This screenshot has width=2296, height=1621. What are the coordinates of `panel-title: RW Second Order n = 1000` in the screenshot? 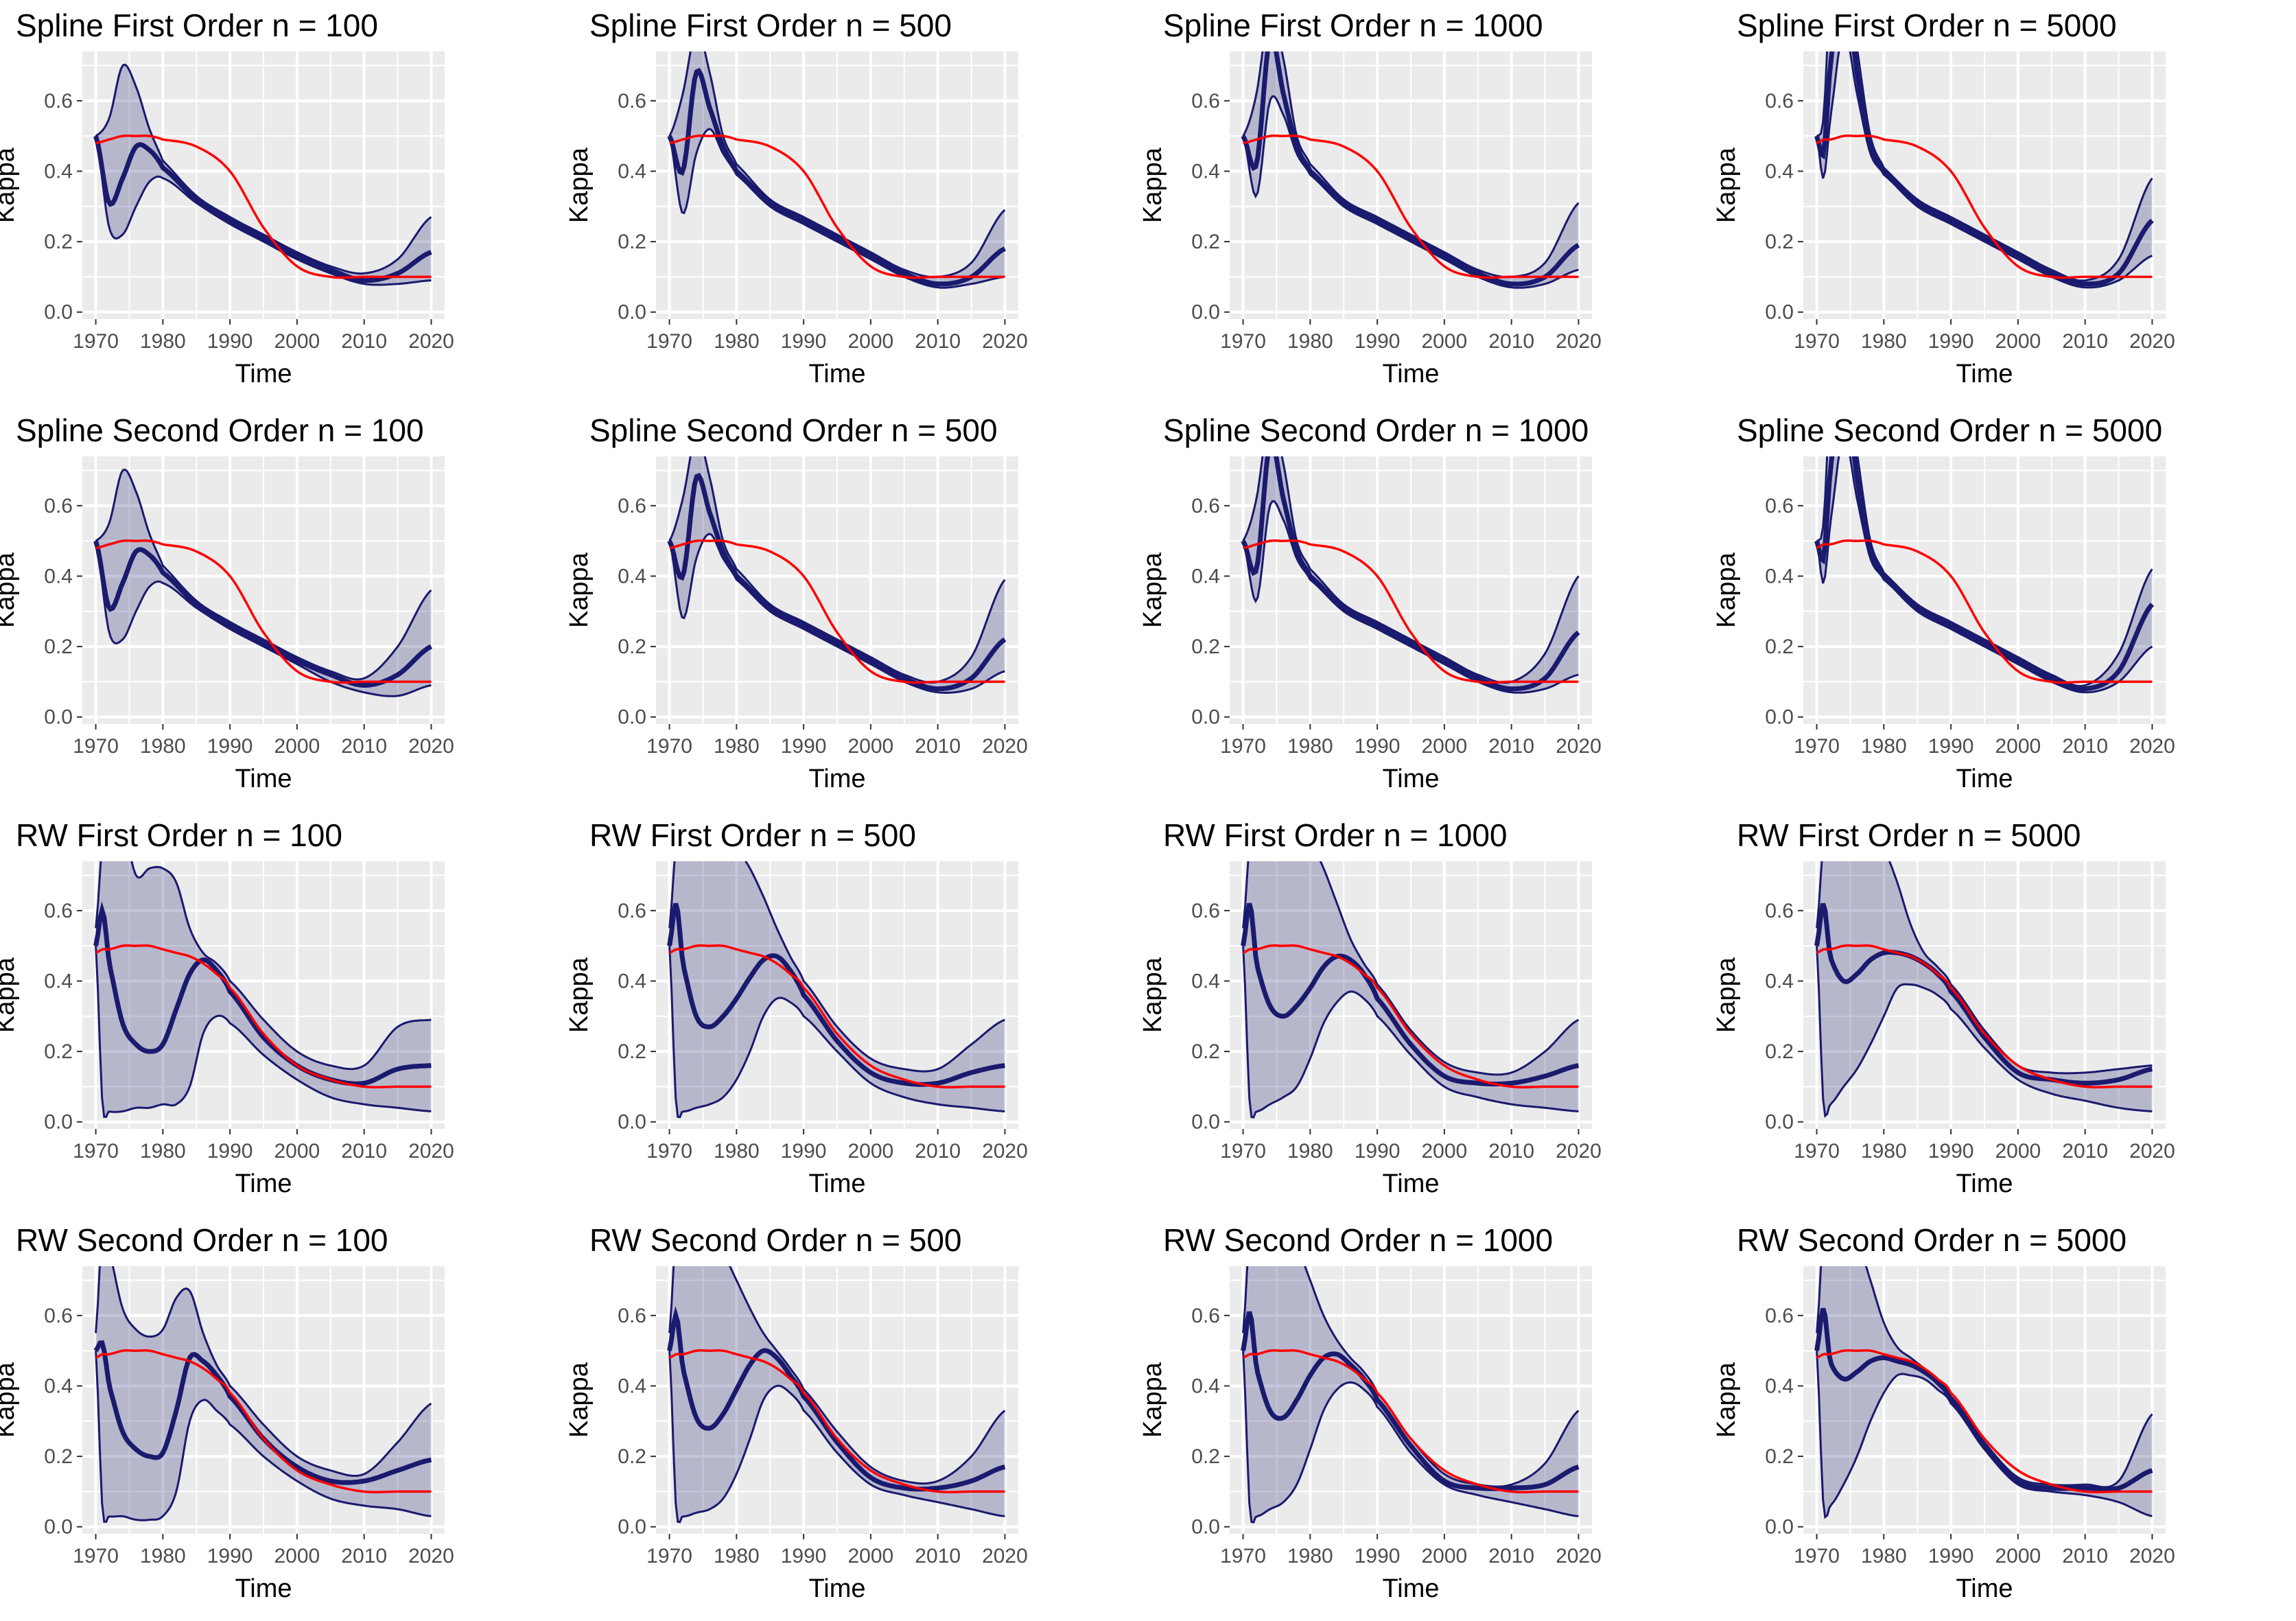 It's located at (1358, 1240).